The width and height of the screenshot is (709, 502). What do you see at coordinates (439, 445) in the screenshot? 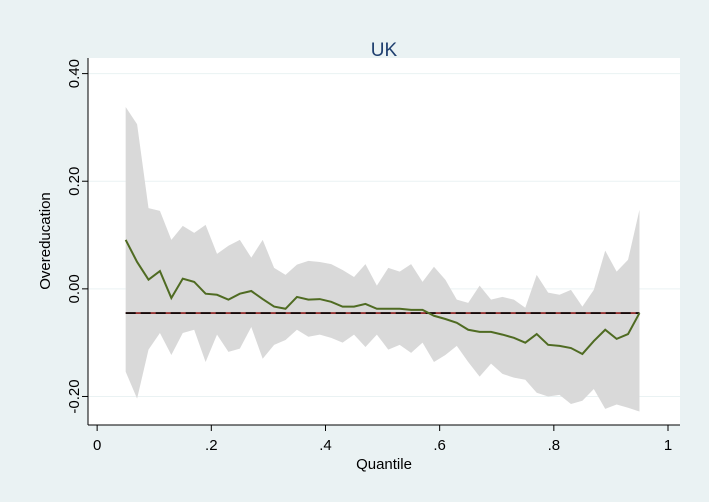
I see `x-tick-label: .6` at bounding box center [439, 445].